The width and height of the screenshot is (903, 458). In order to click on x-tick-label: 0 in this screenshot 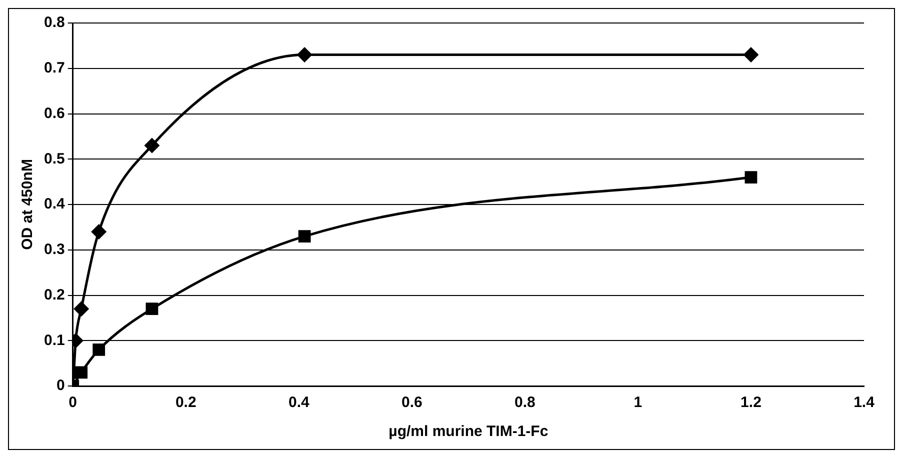, I will do `click(73, 403)`.